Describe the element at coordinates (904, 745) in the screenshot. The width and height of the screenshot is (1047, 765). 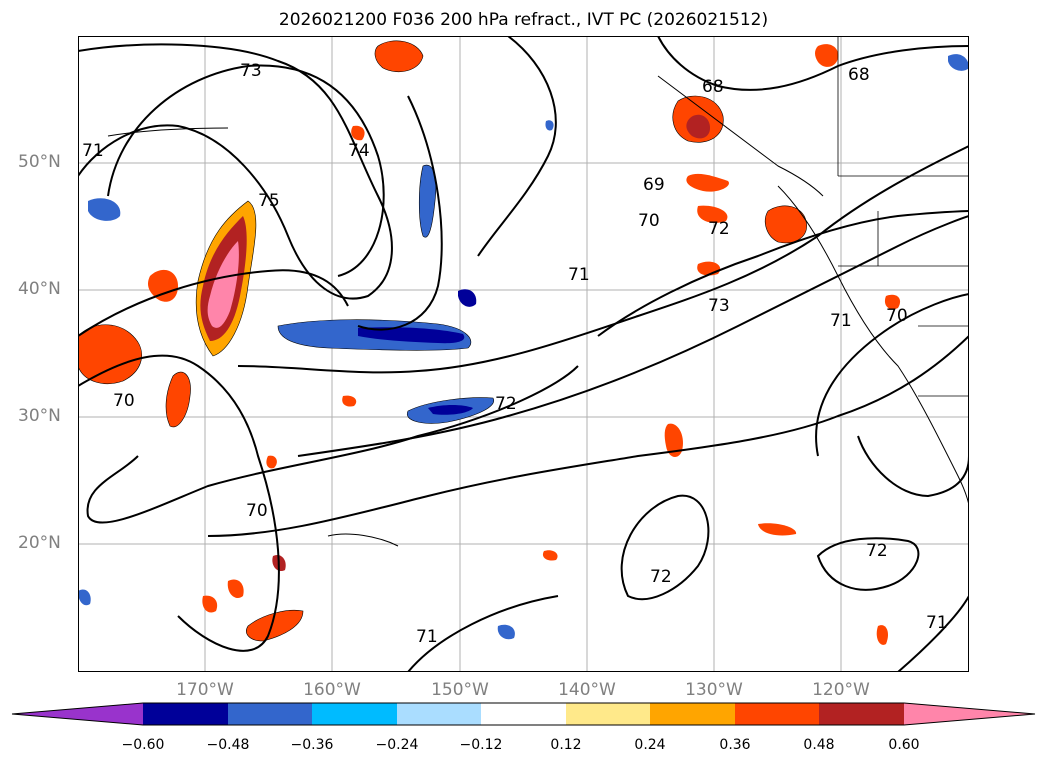
I see `colorbar-tick-label: 0.60` at that location.